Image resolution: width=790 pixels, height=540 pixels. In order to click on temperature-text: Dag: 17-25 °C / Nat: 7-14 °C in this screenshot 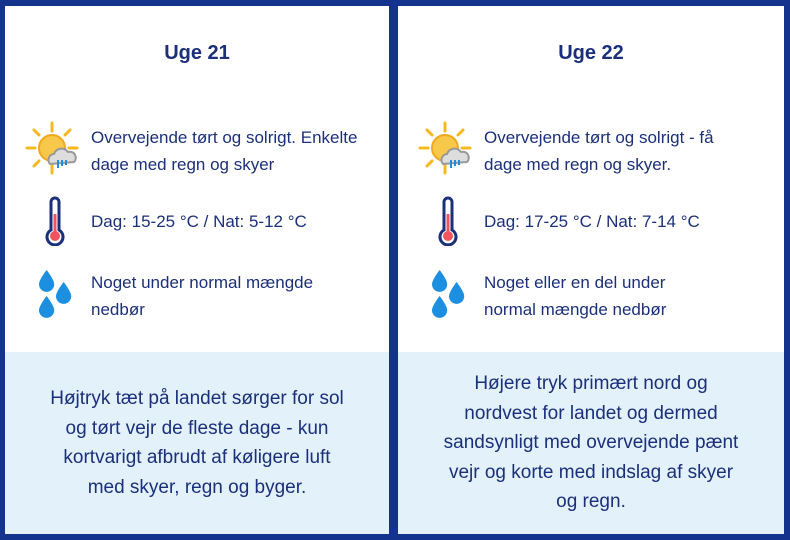, I will do `click(592, 221)`.